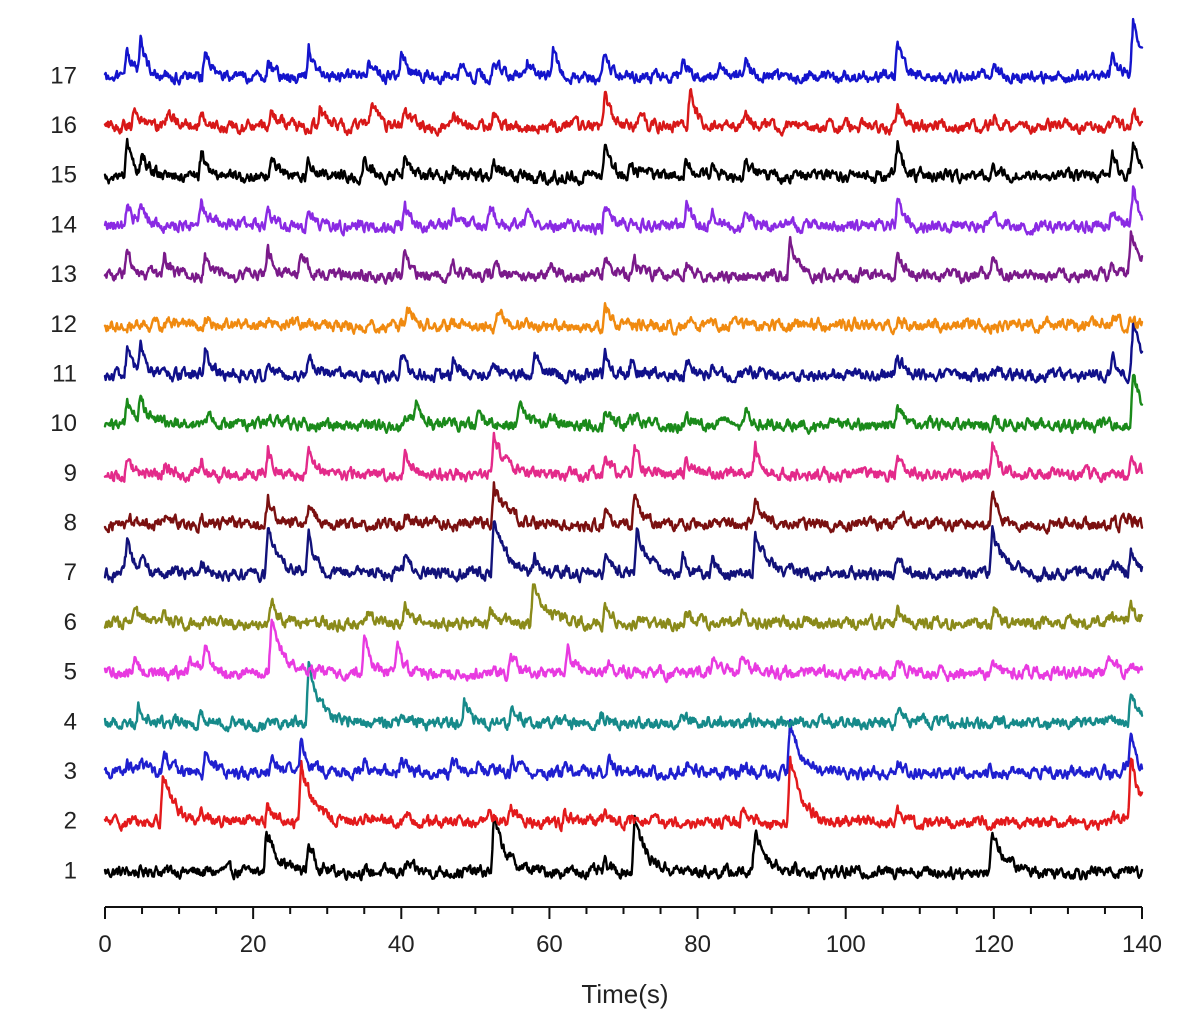  What do you see at coordinates (624, 994) in the screenshot?
I see `x-axis-title: Time(s)` at bounding box center [624, 994].